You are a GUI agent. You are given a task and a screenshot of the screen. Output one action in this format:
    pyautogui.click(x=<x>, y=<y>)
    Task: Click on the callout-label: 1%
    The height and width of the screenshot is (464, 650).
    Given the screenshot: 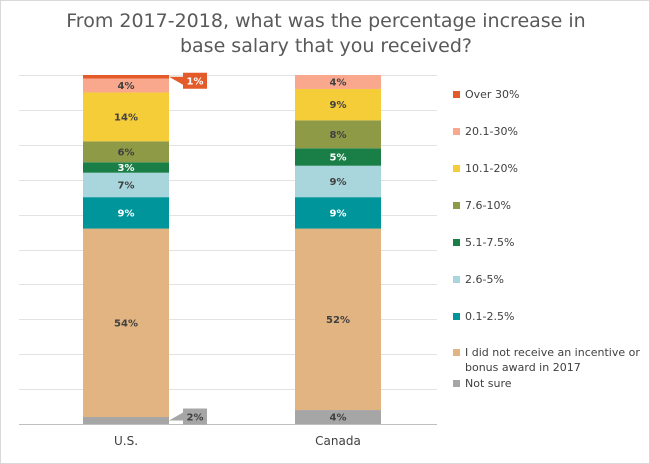 What is the action you would take?
    pyautogui.click(x=195, y=82)
    